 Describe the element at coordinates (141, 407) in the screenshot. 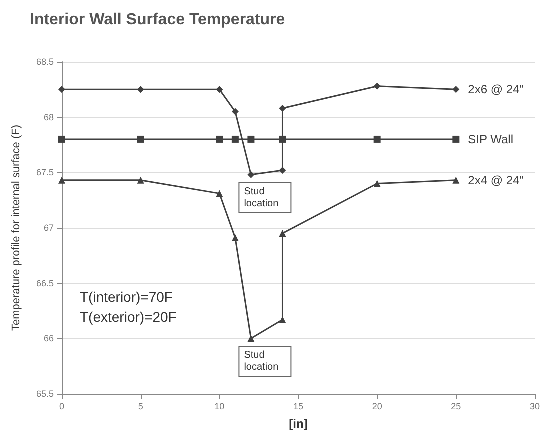

I see `x-tick-label: 5` at that location.